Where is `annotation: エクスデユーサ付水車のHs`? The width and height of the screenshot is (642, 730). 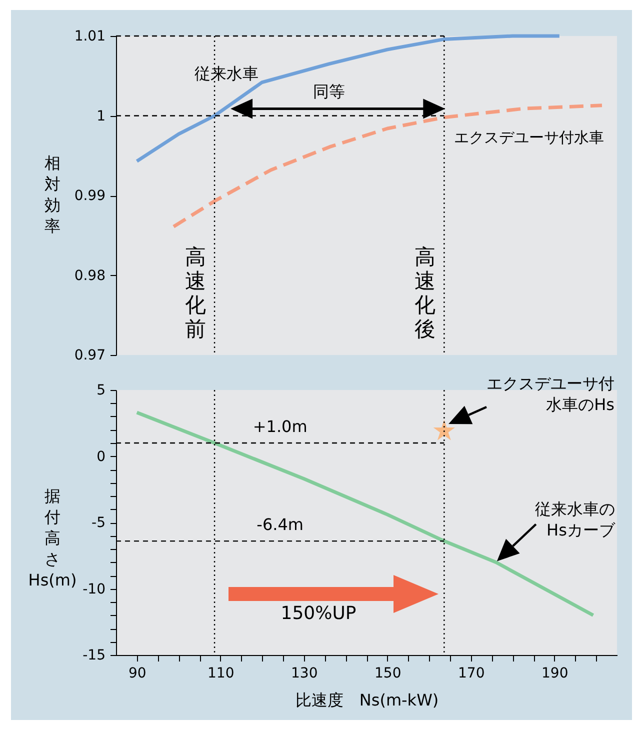 annotation: エクスデユーサ付水車のHs is located at coordinates (550, 394).